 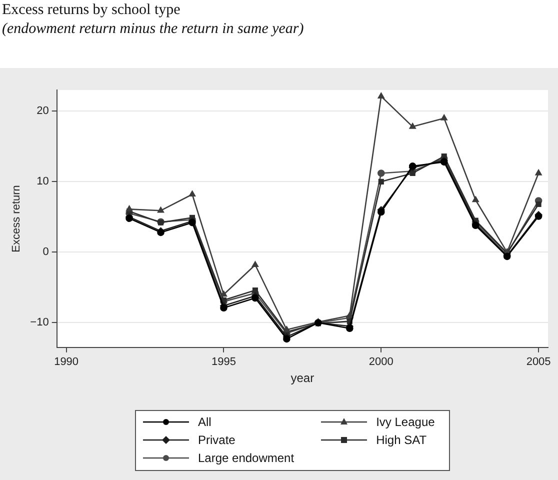 I want to click on x-tick-label: 2005, so click(x=538, y=362).